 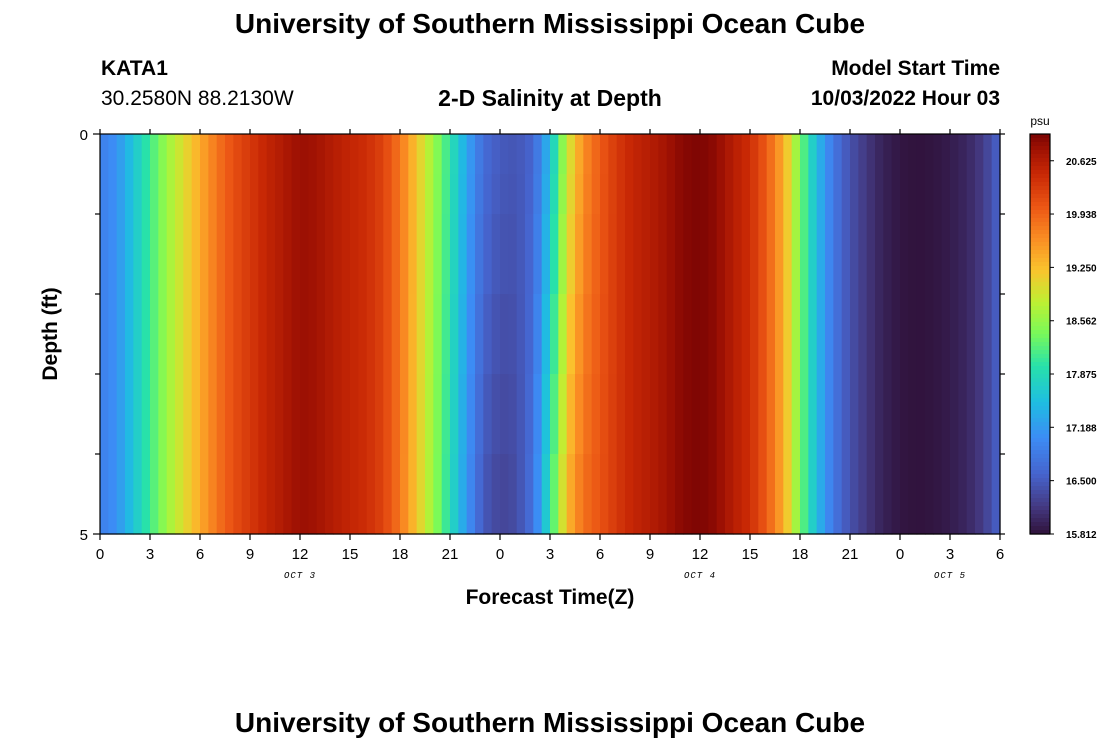 What do you see at coordinates (1081, 162) in the screenshot?
I see `colorbar-tick-label: 20.625` at bounding box center [1081, 162].